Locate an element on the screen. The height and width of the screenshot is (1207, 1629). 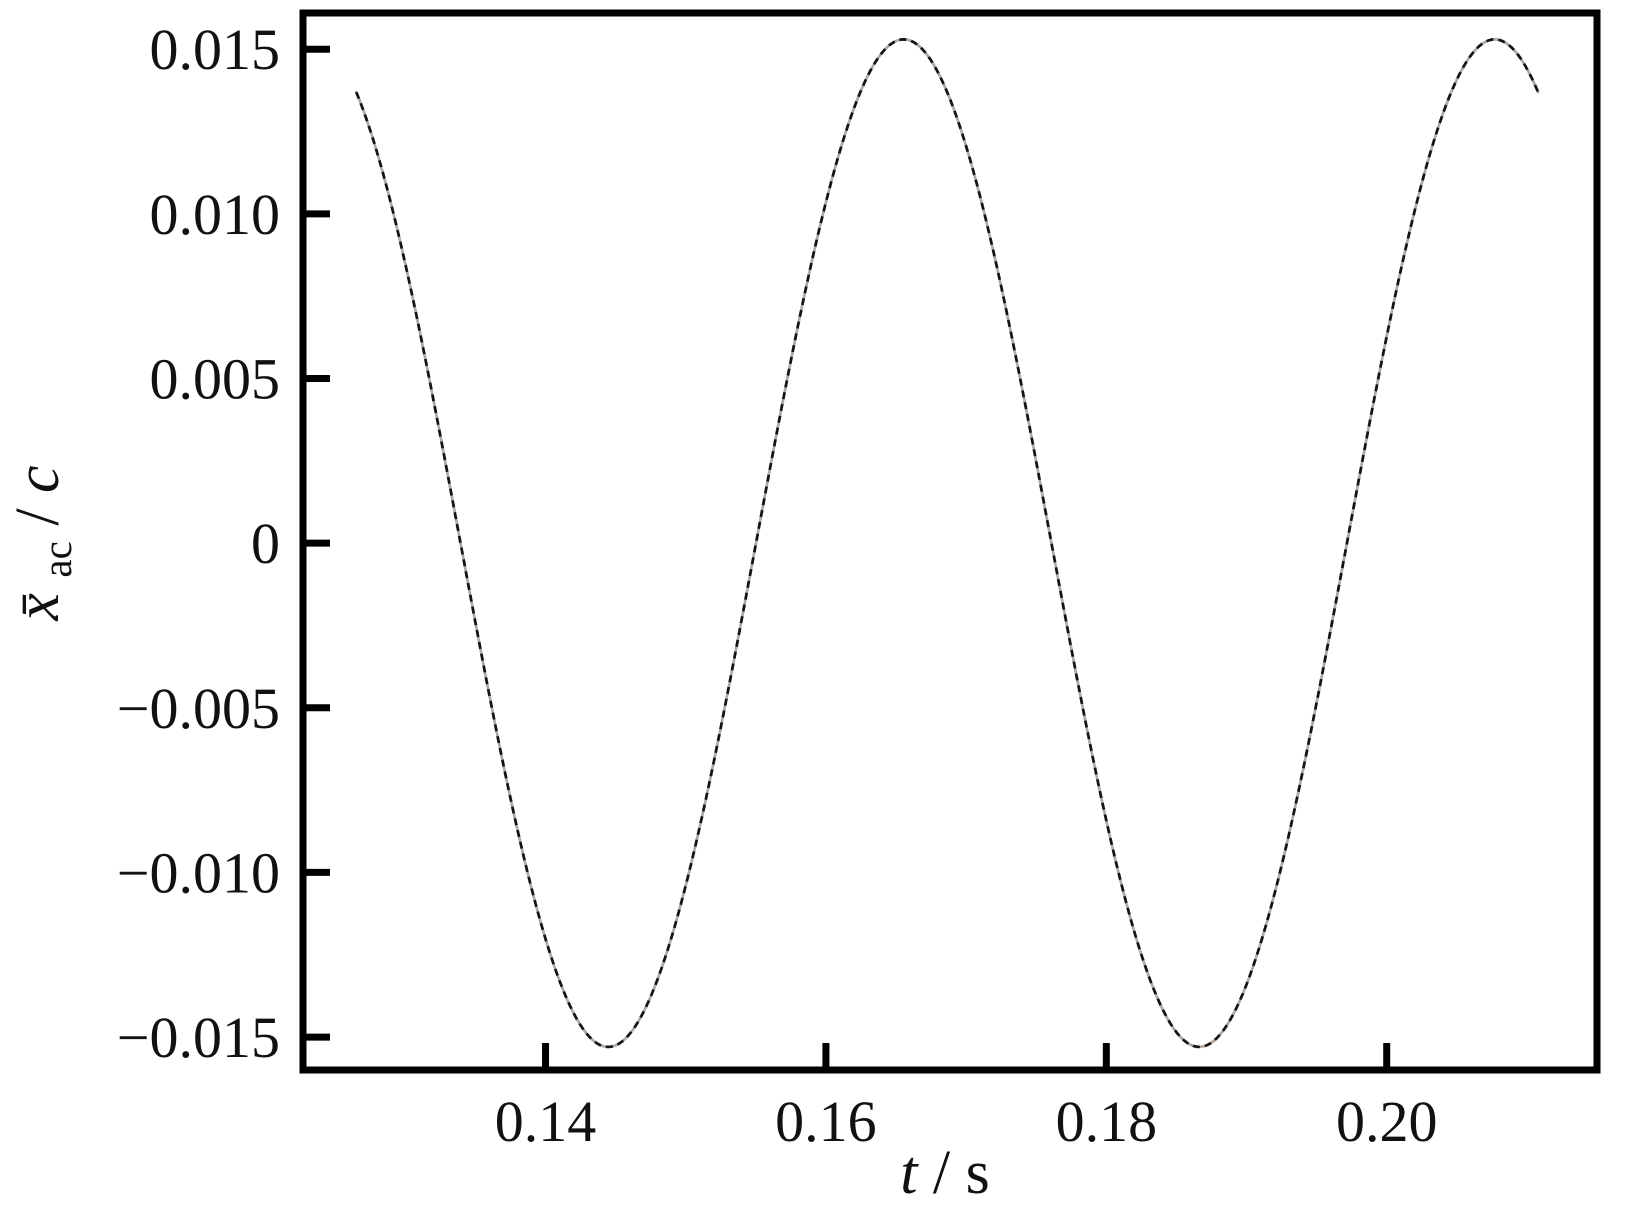
y-axis-title: x̄ ac / c is located at coordinates (44, 543).